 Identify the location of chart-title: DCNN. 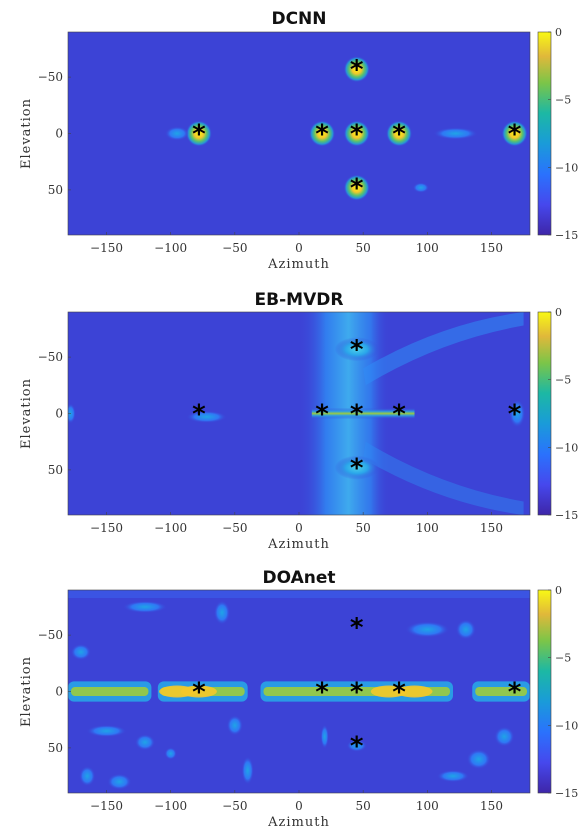
(298, 19).